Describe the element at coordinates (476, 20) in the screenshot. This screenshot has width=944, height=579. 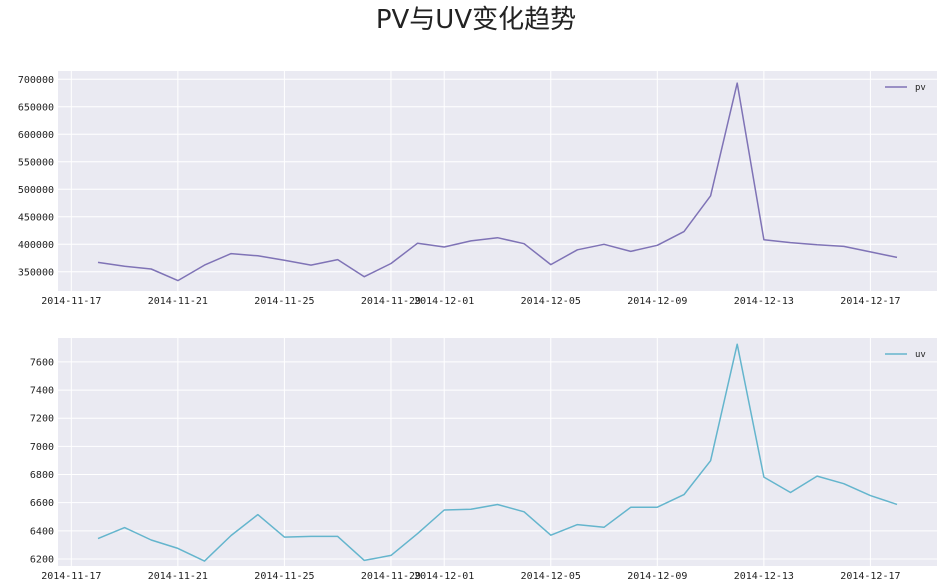
I see `figure-title: PV与UV变化趋势` at that location.